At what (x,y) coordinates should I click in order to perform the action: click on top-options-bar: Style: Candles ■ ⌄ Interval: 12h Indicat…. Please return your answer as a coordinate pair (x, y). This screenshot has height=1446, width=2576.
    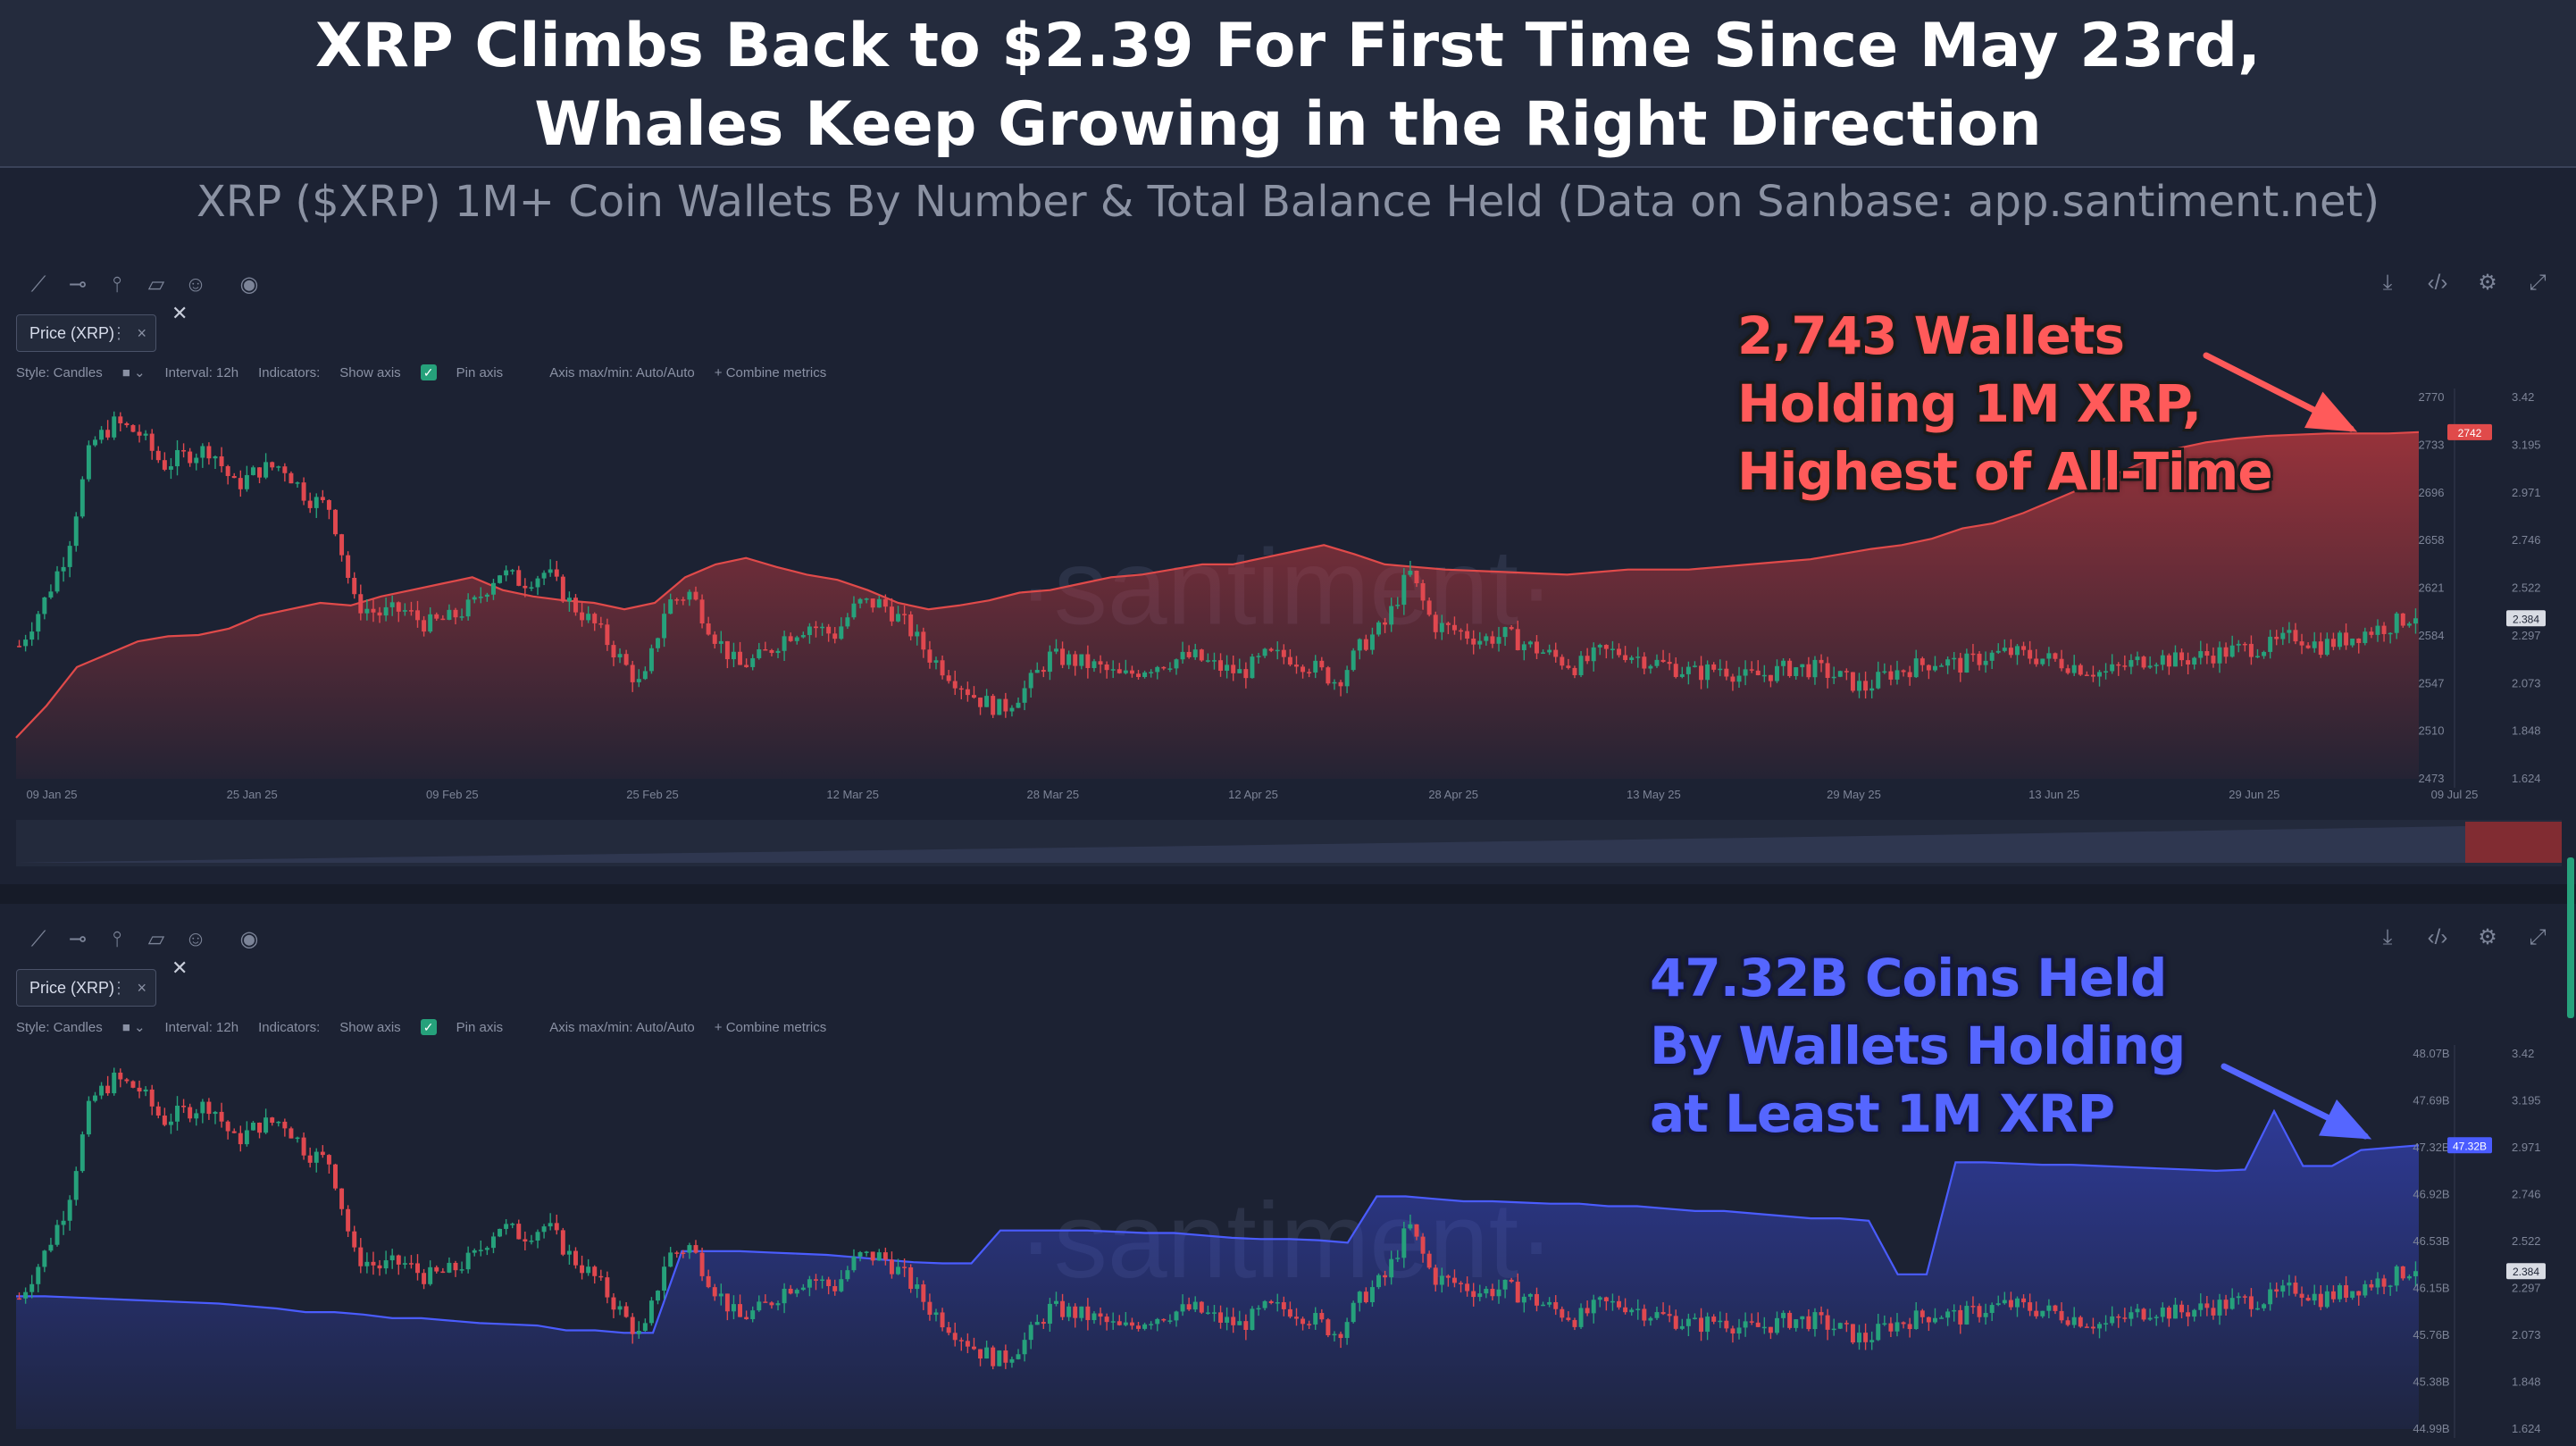
    Looking at the image, I should click on (421, 372).